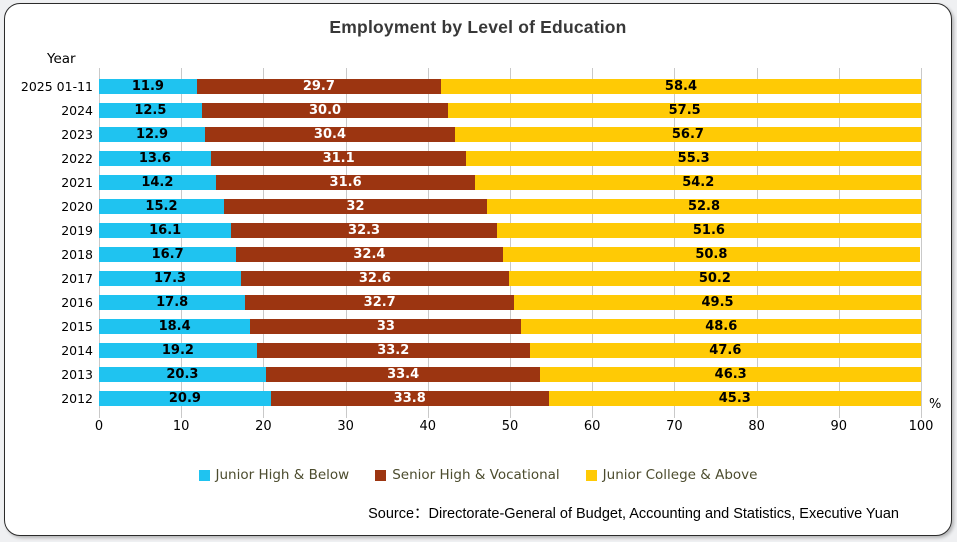  I want to click on legend-item: Senior High & Vocational, so click(467, 475).